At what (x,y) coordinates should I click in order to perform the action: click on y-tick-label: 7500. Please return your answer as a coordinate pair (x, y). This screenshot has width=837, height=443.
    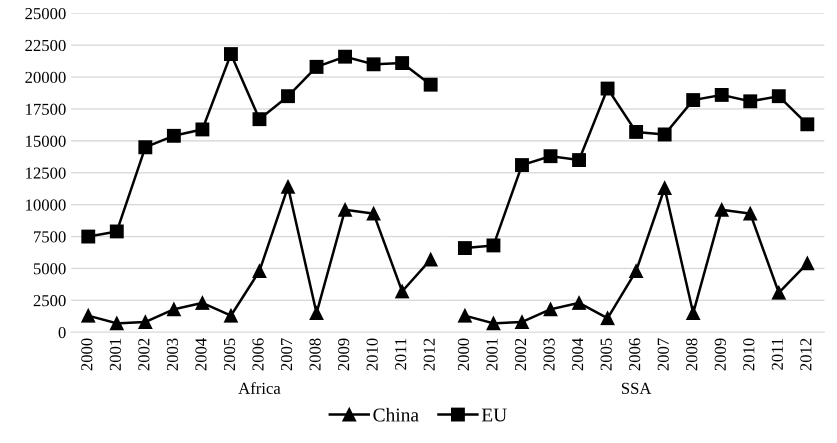
    Looking at the image, I should click on (50, 237).